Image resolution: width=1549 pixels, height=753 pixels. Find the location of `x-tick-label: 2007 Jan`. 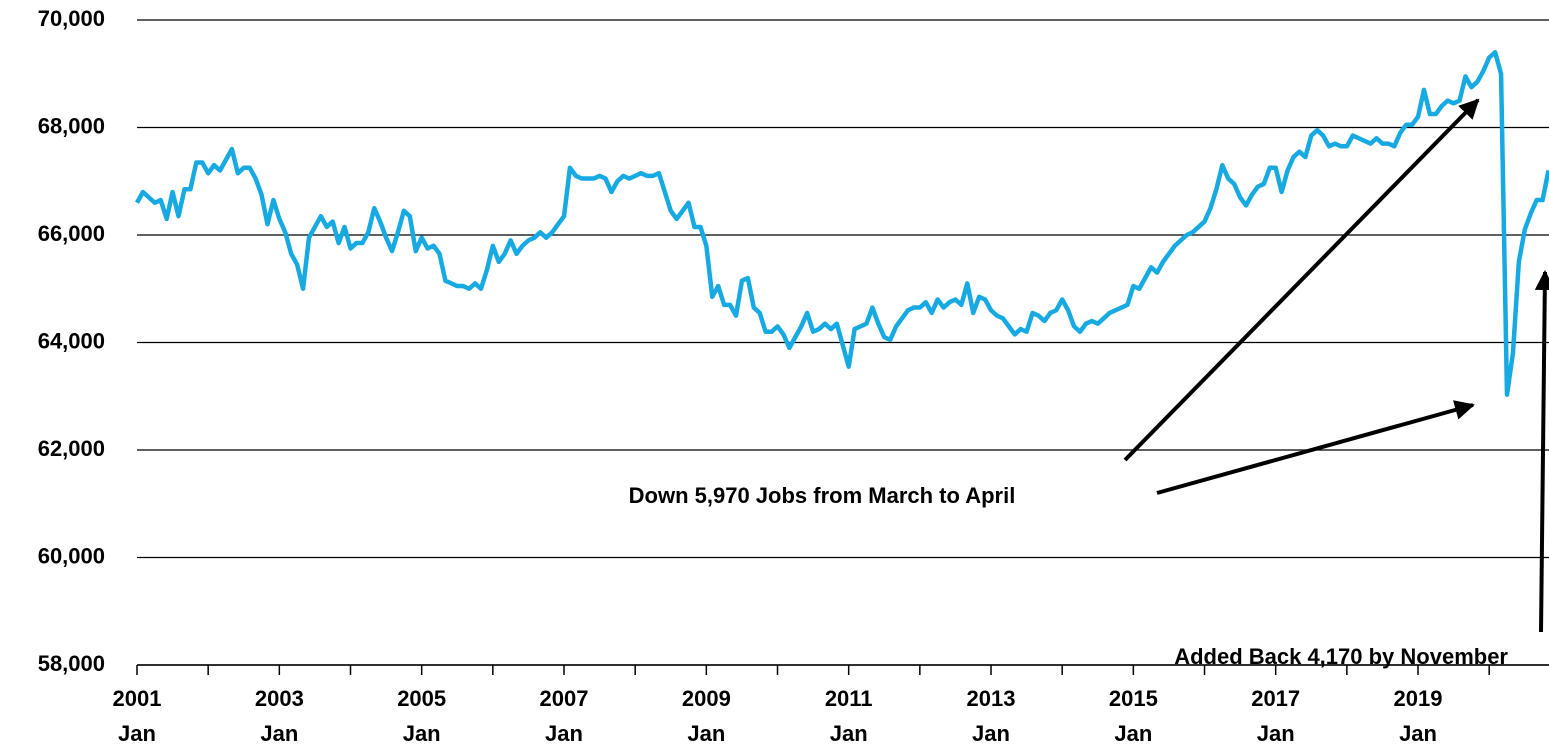

x-tick-label: 2007 Jan is located at coordinates (564, 716).